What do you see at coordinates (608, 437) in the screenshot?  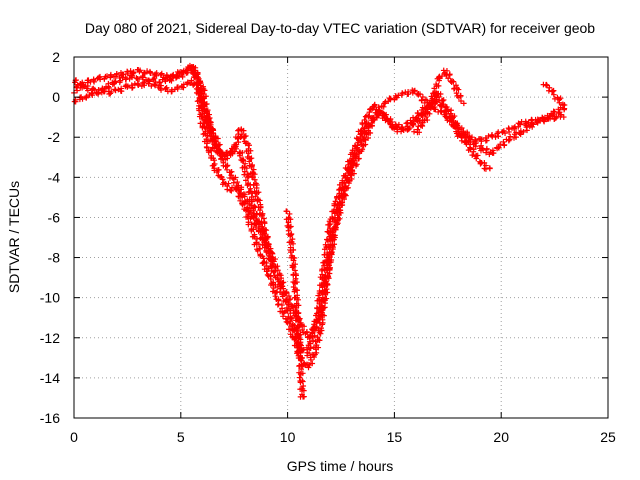 I see `x-tick-label: 25` at bounding box center [608, 437].